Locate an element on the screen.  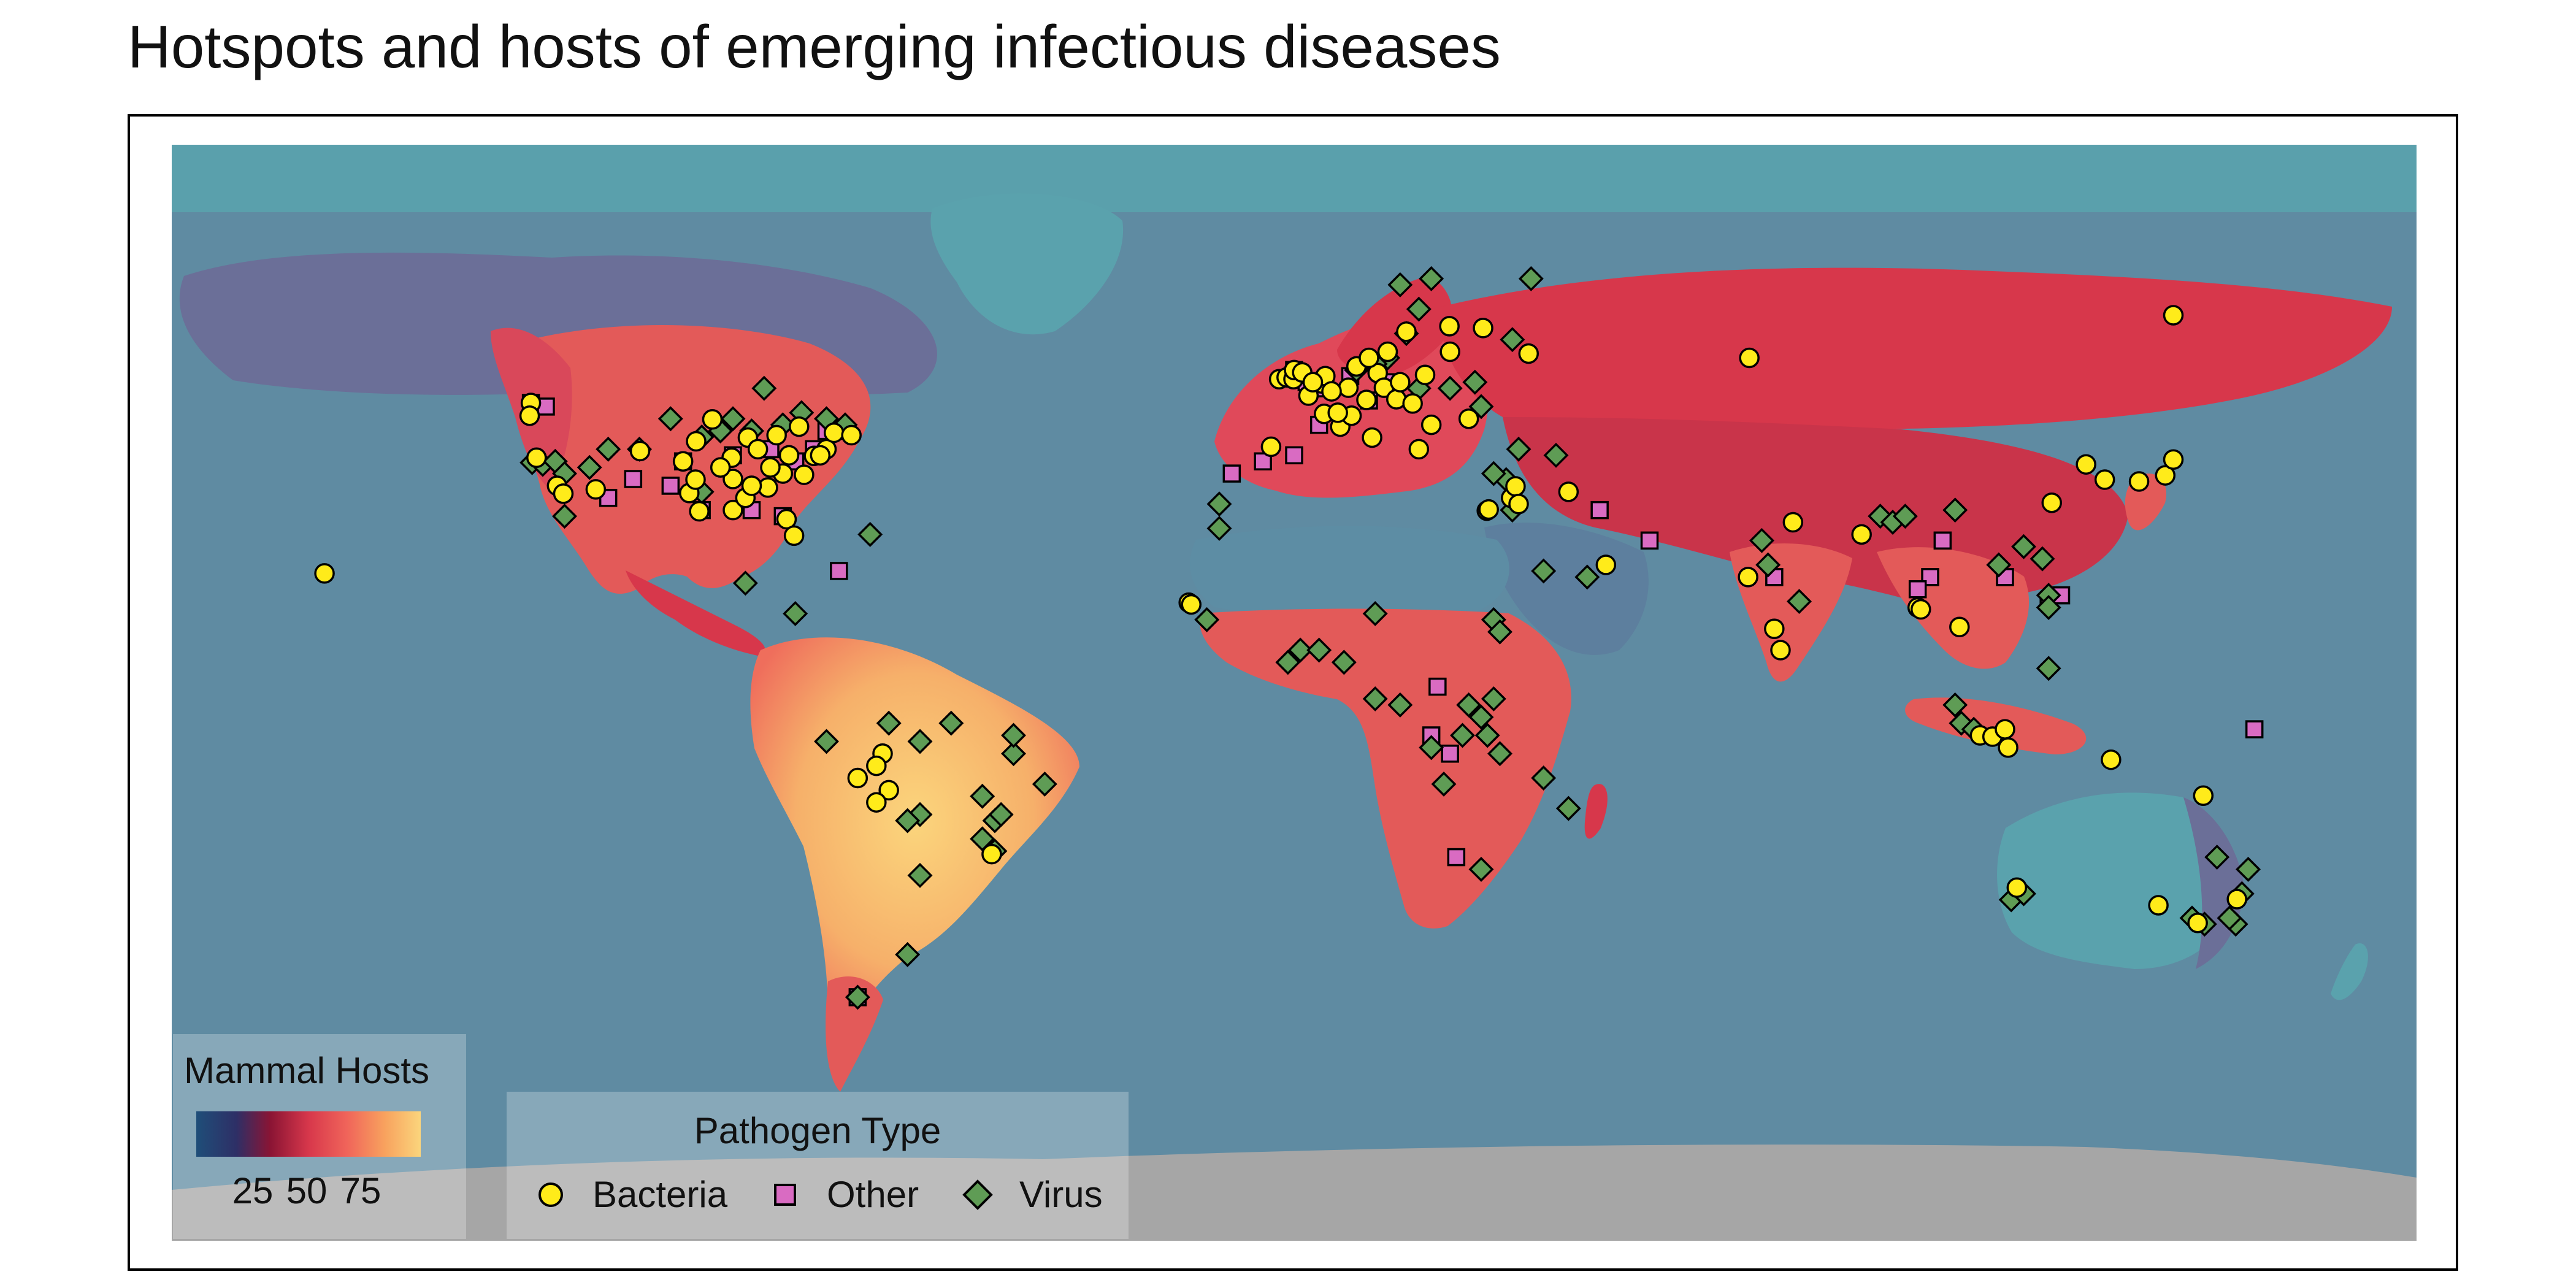
mammal-hosts-colorbar is located at coordinates (308, 1134).